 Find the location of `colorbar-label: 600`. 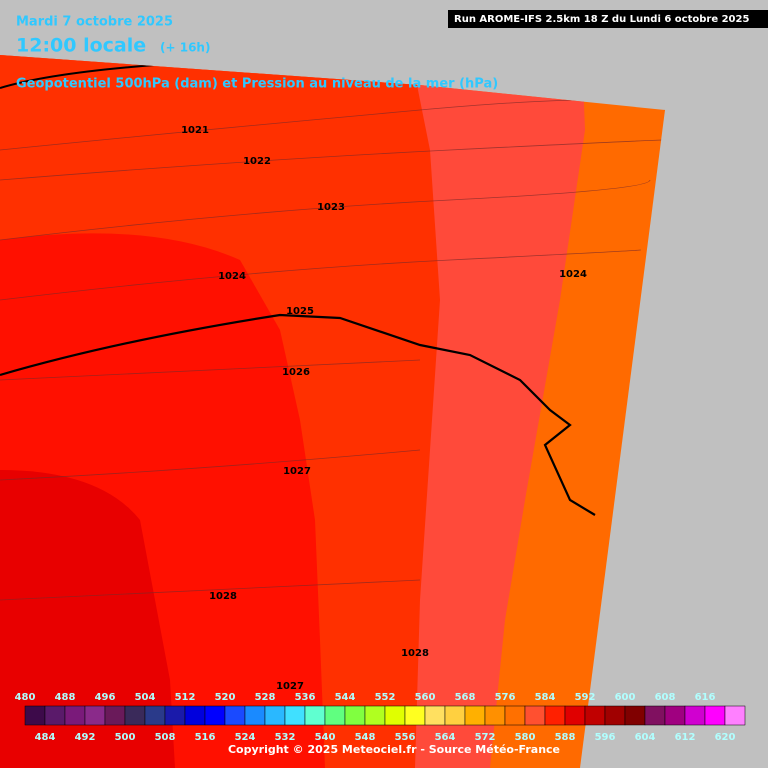

colorbar-label: 600 is located at coordinates (625, 697).